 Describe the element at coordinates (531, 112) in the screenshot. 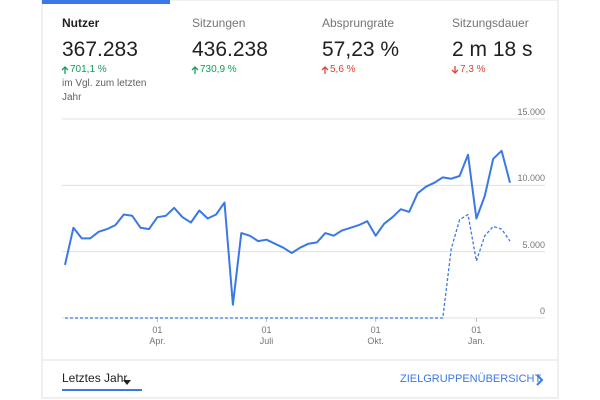

I see `y-tick-label: 15.000` at that location.